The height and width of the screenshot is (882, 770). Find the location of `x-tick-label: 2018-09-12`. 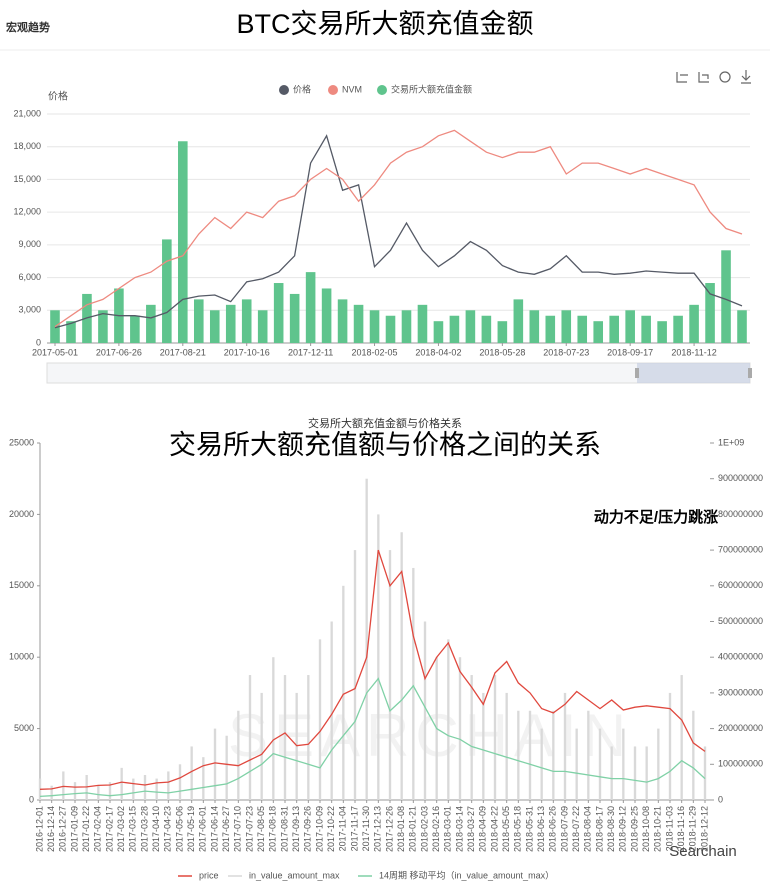

x-tick-label: 2018-09-12 is located at coordinates (623, 829).